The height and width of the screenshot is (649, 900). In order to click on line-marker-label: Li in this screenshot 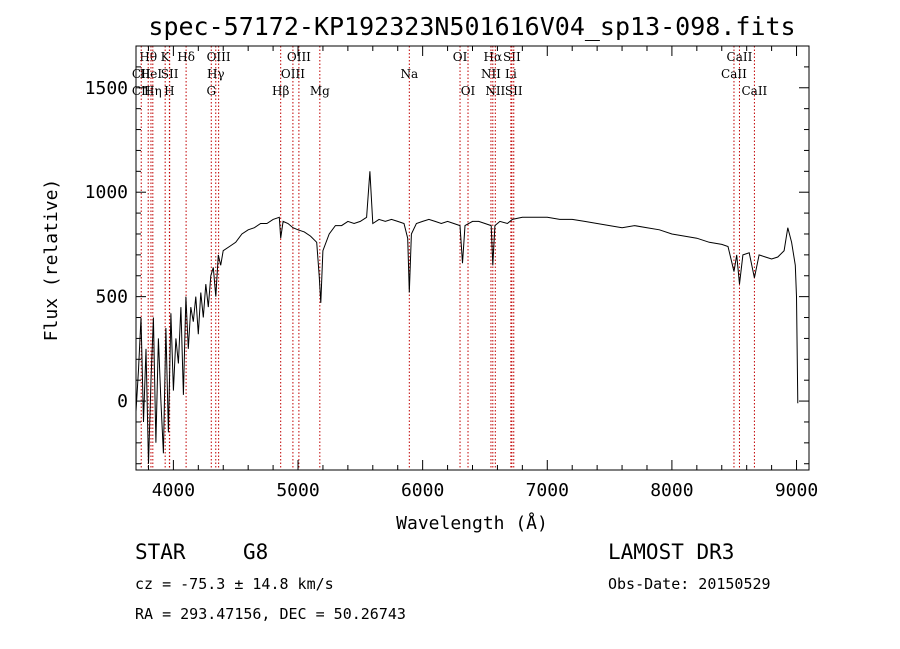, I will do `click(511, 74)`.